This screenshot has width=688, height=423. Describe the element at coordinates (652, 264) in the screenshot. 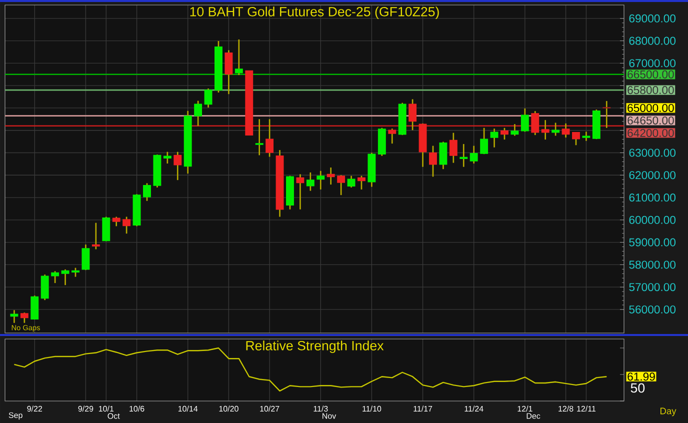

I see `y-tick-label: 58000.00` at that location.